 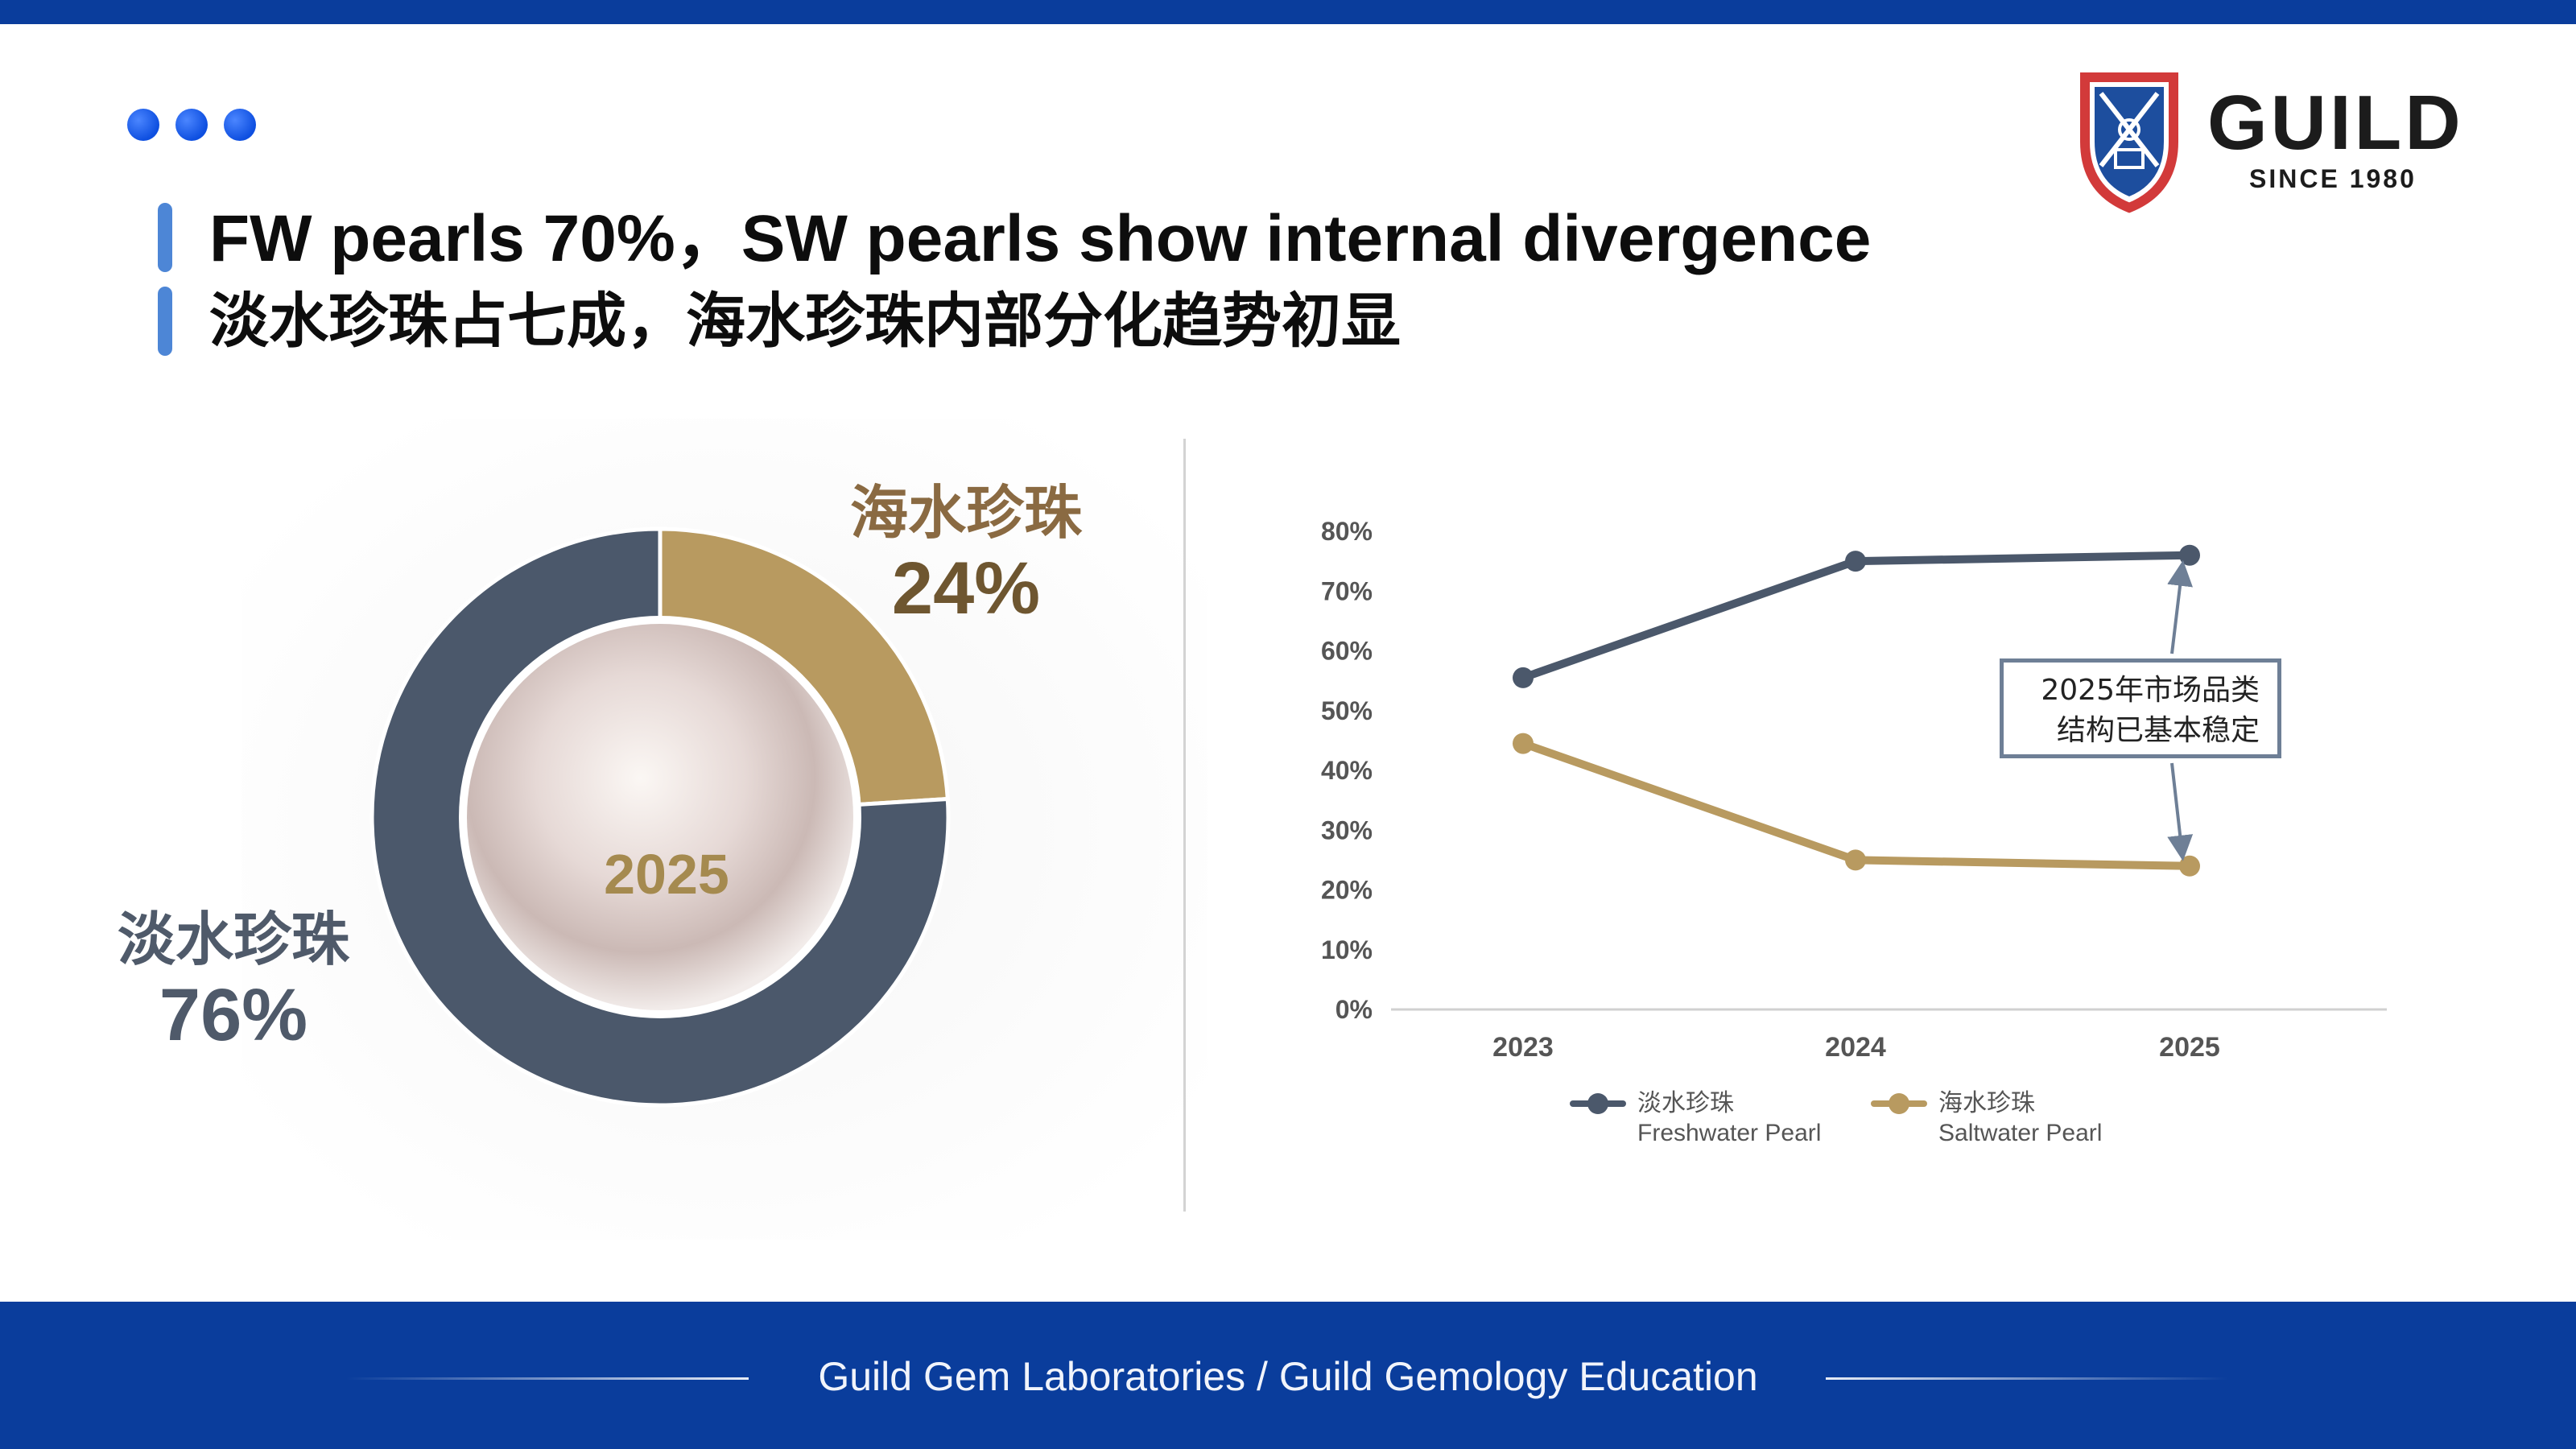 I want to click on y-tick-label: 70%, so click(x=1347, y=590).